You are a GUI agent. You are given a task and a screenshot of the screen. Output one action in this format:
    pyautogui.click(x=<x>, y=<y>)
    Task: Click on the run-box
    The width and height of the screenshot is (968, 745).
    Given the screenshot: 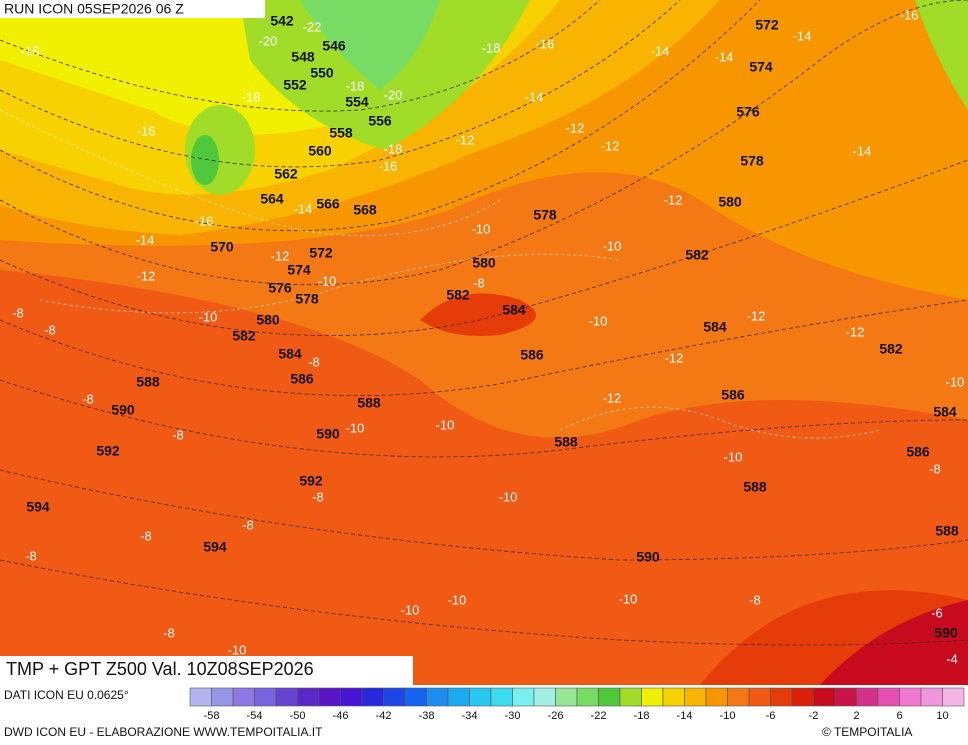 What is the action you would take?
    pyautogui.click(x=132, y=9)
    